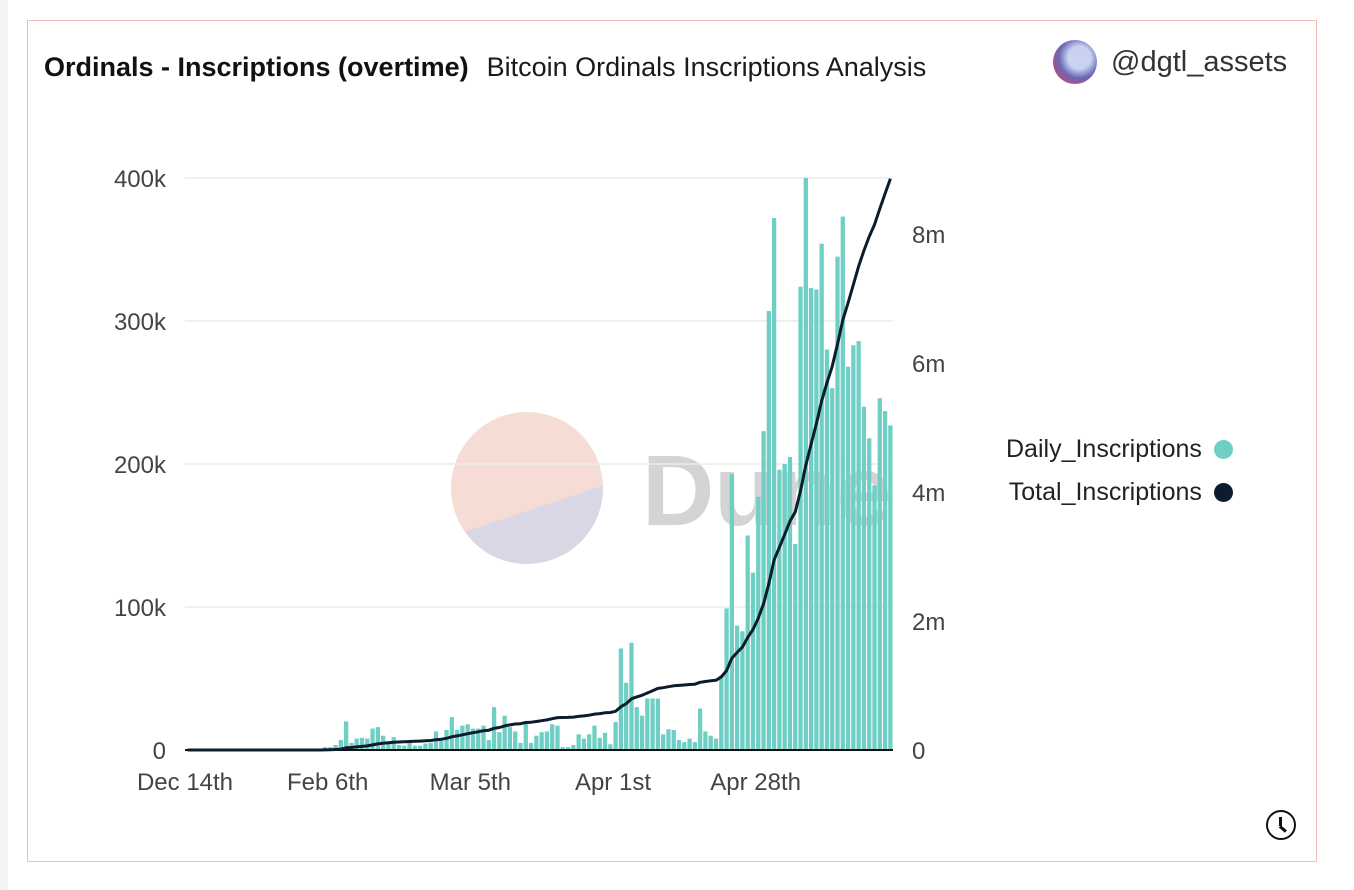 This screenshot has width=1354, height=890. Describe the element at coordinates (613, 782) in the screenshot. I see `x-tick-label: Apr 1st` at that location.